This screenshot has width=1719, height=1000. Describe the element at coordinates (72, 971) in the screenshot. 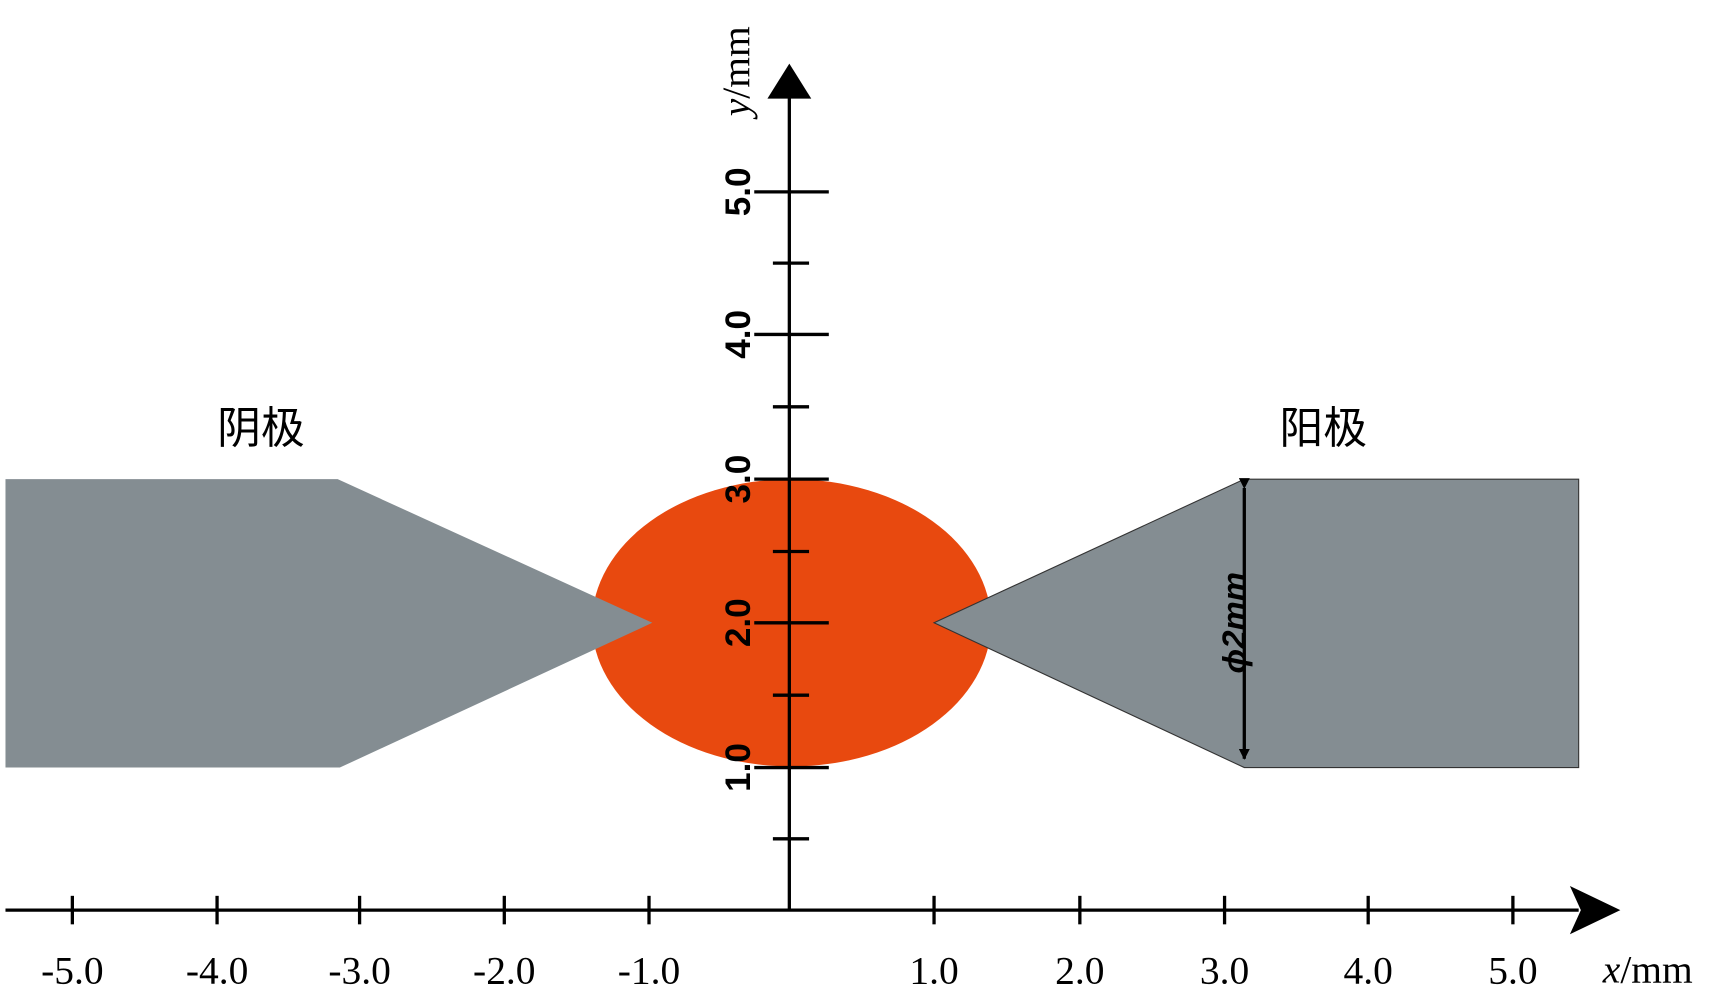

I see `x-tick-label: -5.0` at that location.